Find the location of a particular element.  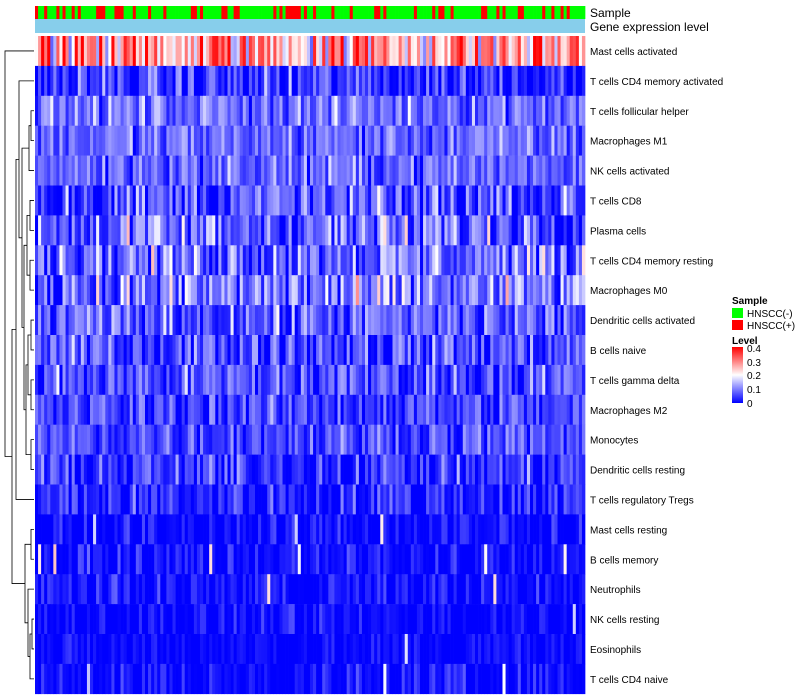

row-label: Eosinophils is located at coordinates (615, 650).